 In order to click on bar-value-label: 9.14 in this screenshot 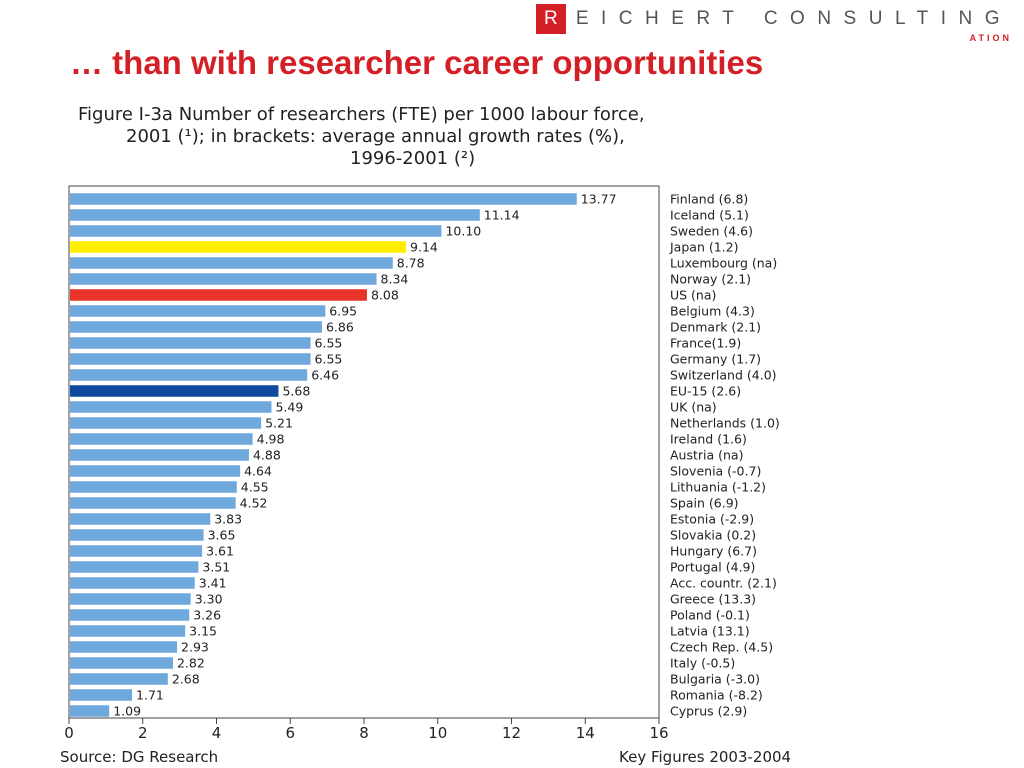, I will do `click(424, 247)`.